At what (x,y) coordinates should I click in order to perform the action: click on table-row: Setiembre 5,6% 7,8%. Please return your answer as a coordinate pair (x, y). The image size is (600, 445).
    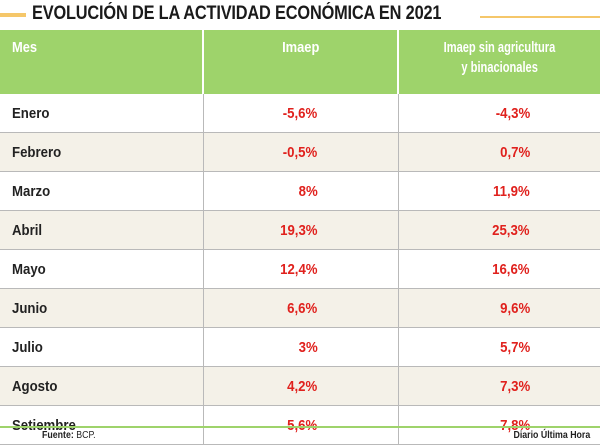
    Looking at the image, I should click on (300, 425).